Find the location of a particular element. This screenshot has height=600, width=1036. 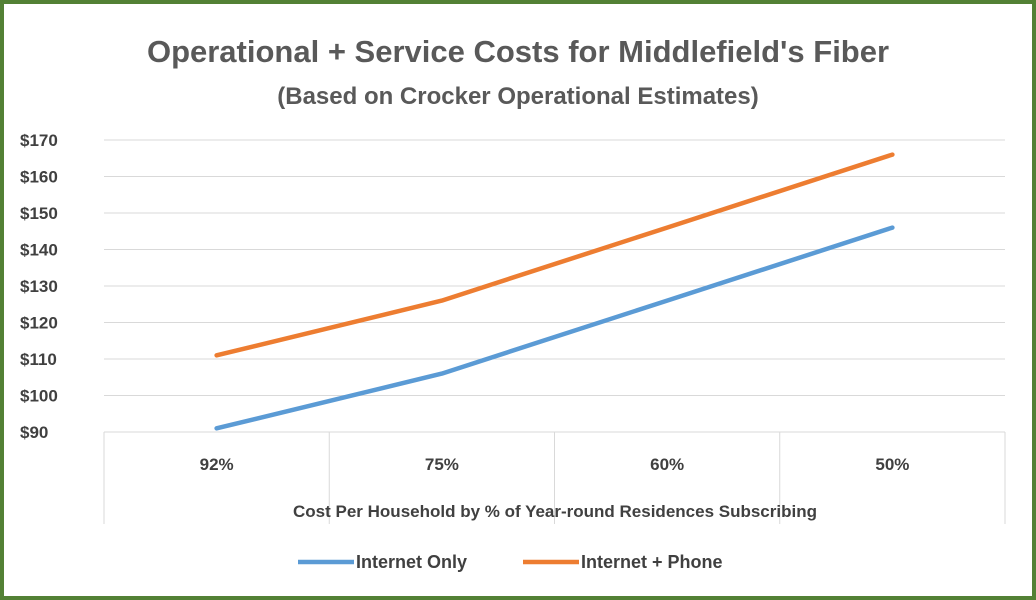

y-tick-label: $130 is located at coordinates (39, 286).